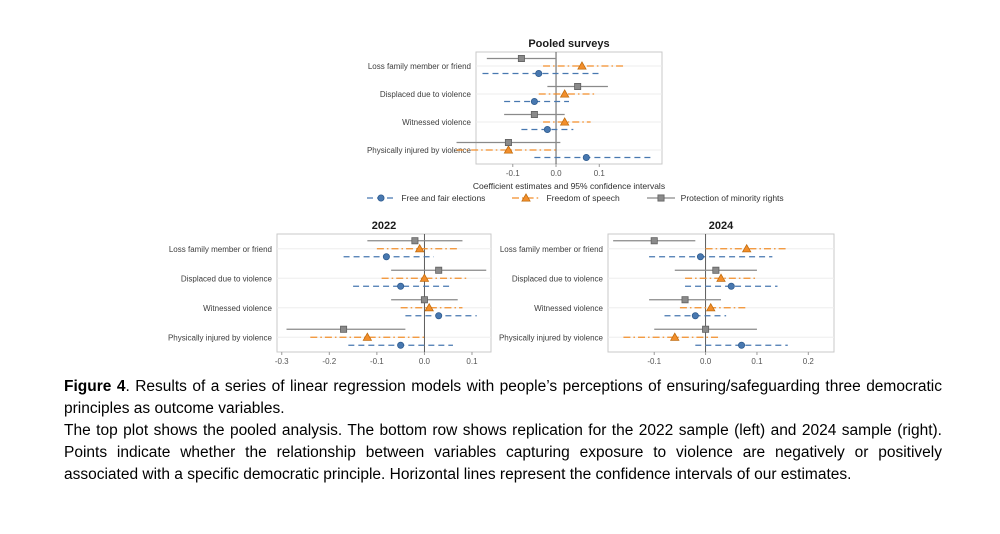 The height and width of the screenshot is (534, 1000). I want to click on legend-item-circle: Free and fair elections, so click(425, 198).